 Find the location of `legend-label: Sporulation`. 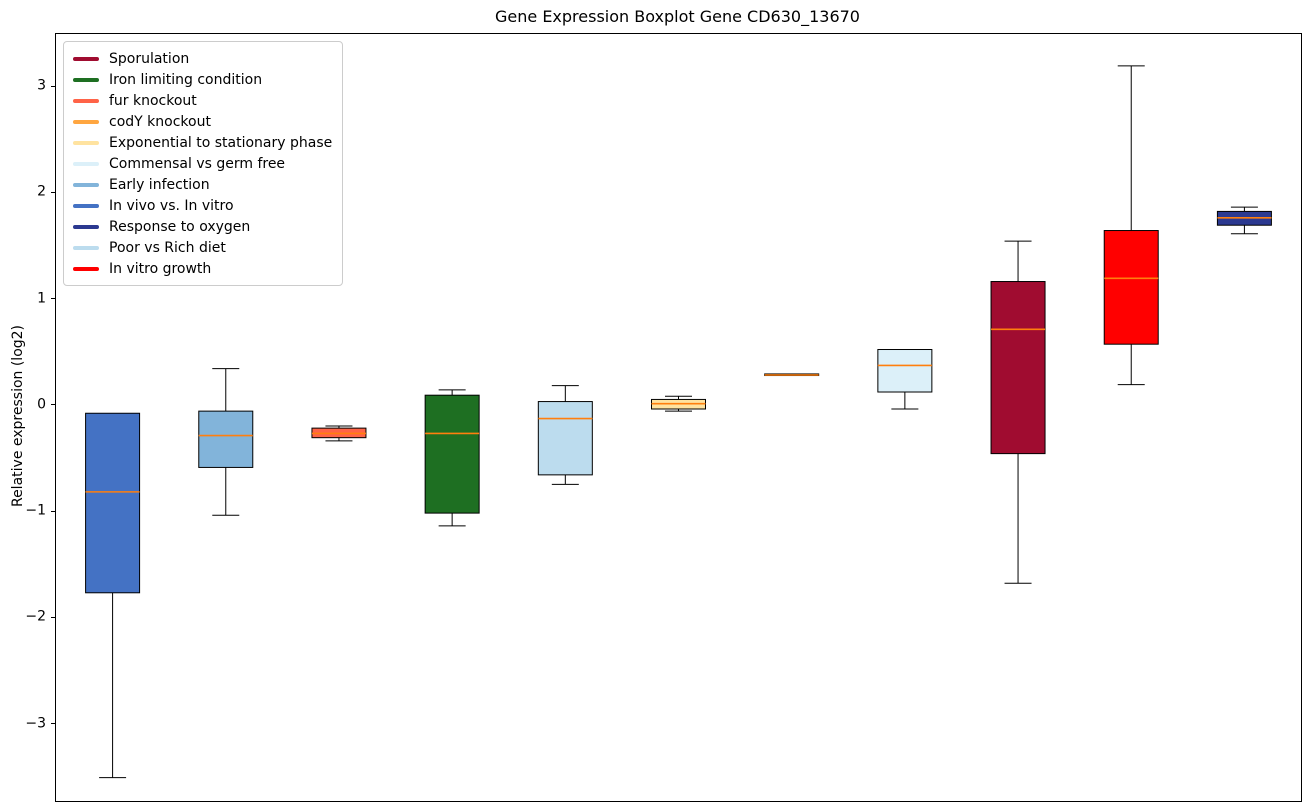

legend-label: Sporulation is located at coordinates (149, 58).